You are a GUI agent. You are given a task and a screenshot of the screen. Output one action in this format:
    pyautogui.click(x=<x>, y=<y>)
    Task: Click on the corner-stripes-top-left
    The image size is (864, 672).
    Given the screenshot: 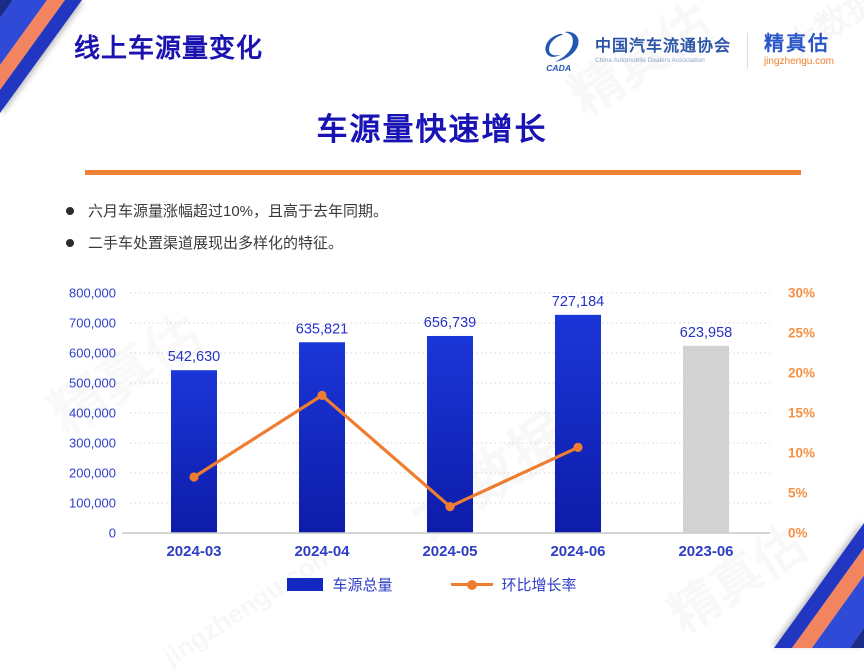 What is the action you would take?
    pyautogui.click(x=41, y=56)
    